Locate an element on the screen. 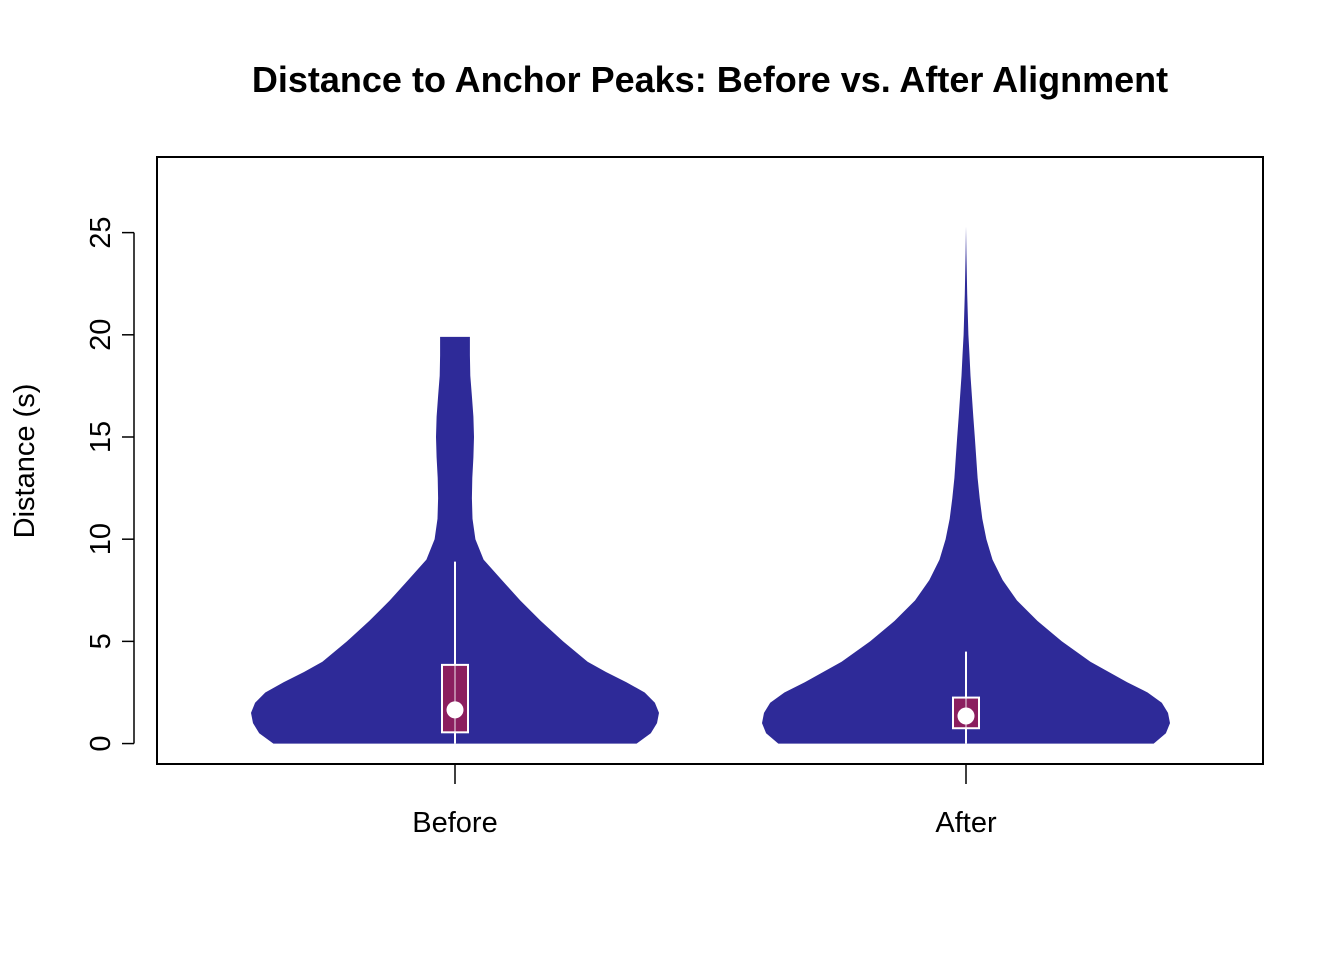 The height and width of the screenshot is (960, 1344). y-tick-label: 5 is located at coordinates (101, 641).